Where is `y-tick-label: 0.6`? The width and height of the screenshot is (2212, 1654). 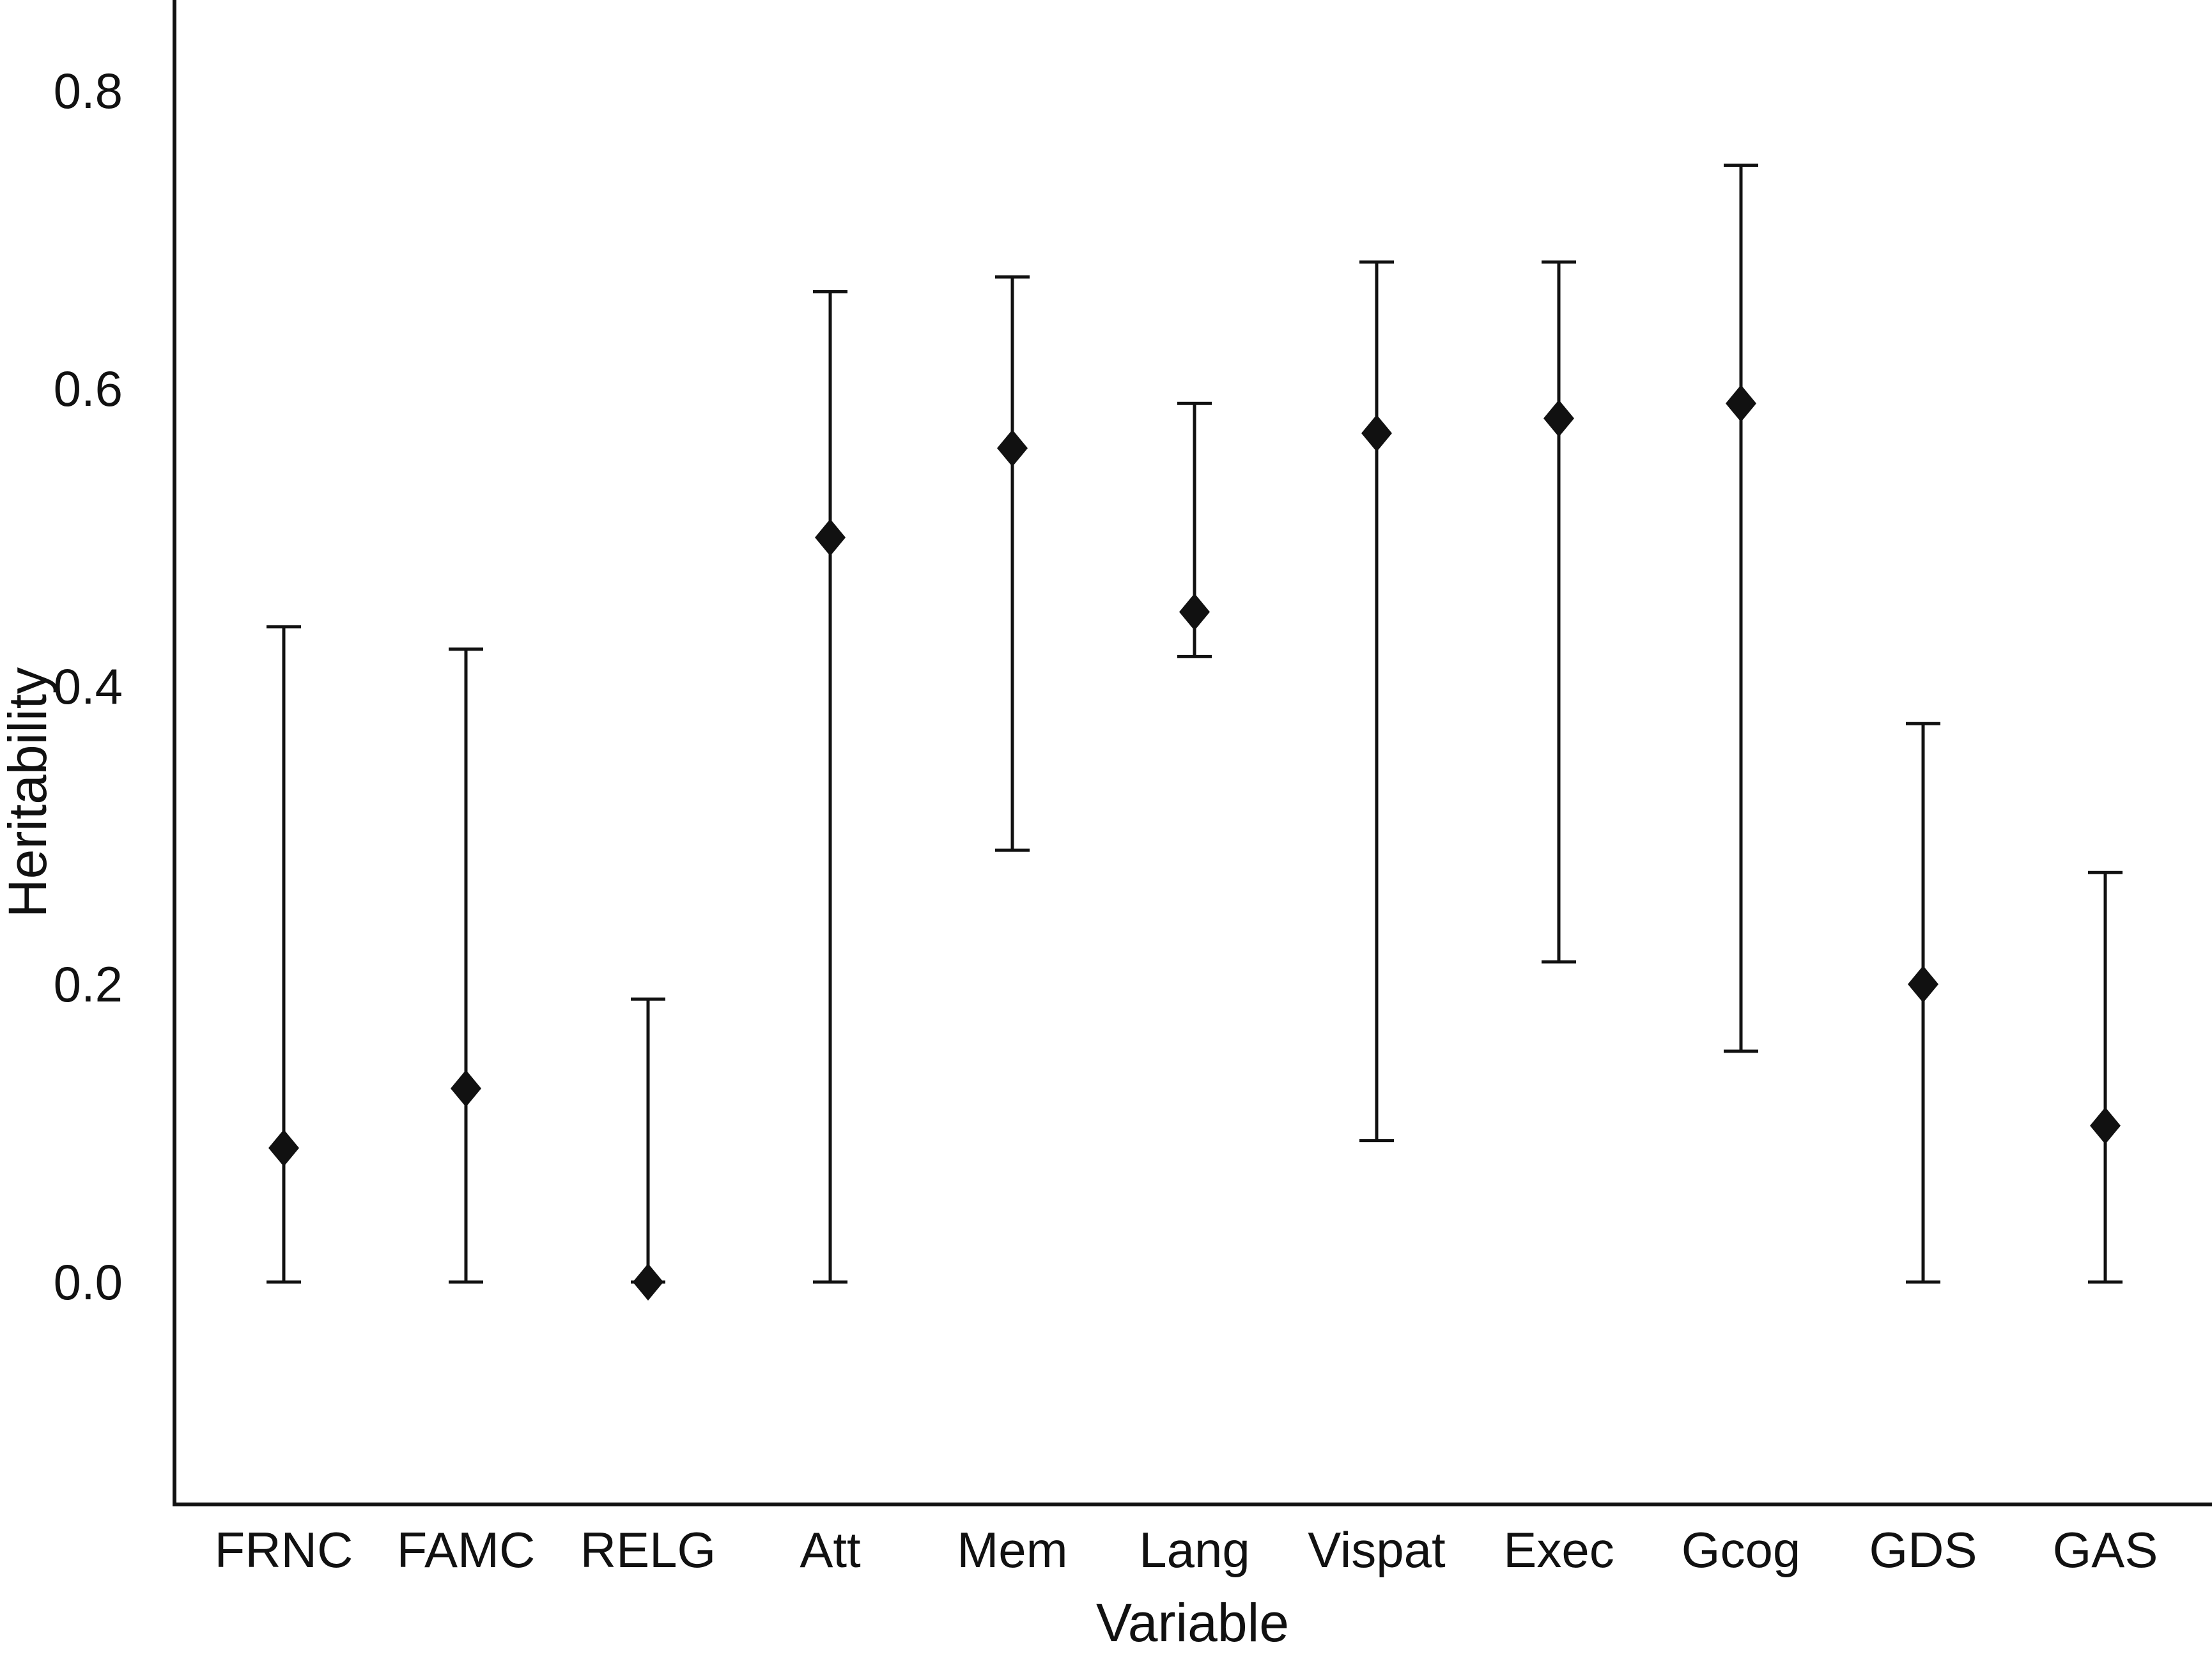 y-tick-label: 0.6 is located at coordinates (88, 389).